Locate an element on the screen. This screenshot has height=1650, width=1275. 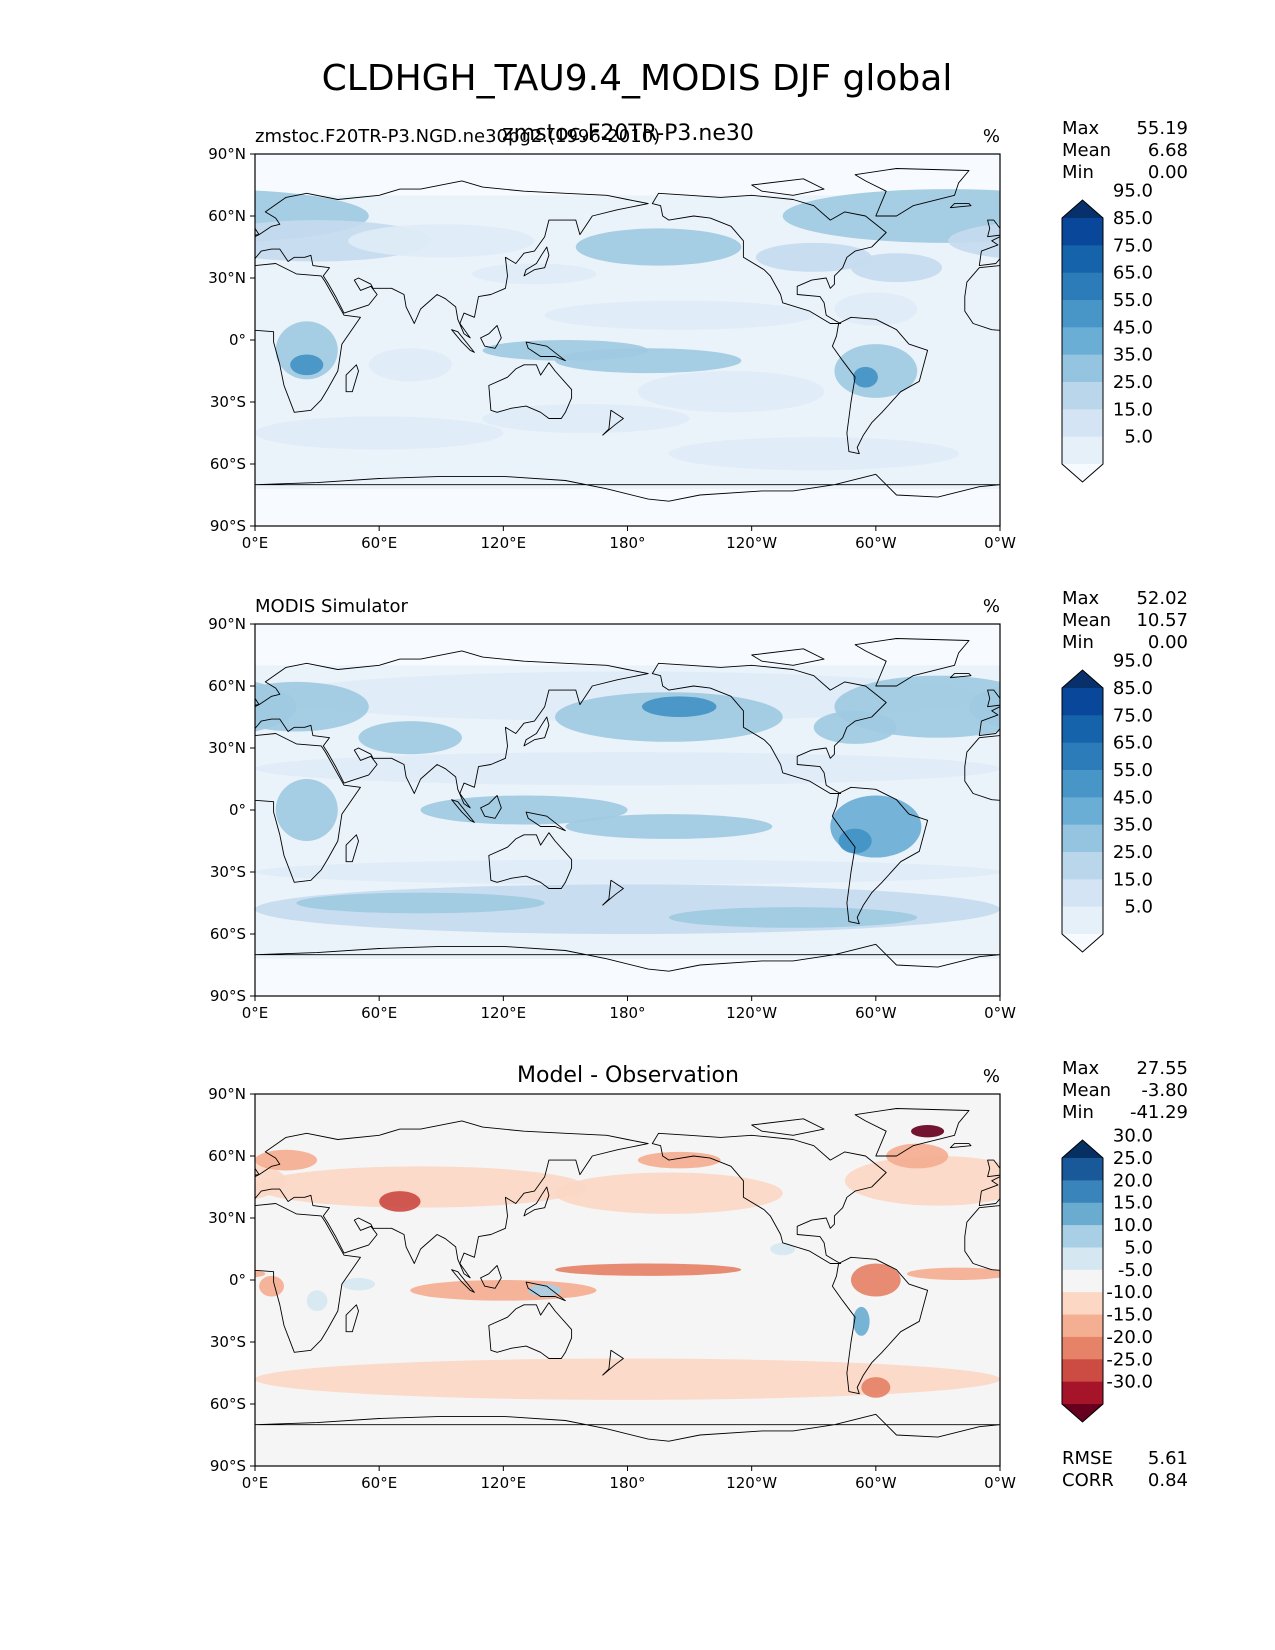
y-tick-label: 30°N is located at coordinates (227, 1218).